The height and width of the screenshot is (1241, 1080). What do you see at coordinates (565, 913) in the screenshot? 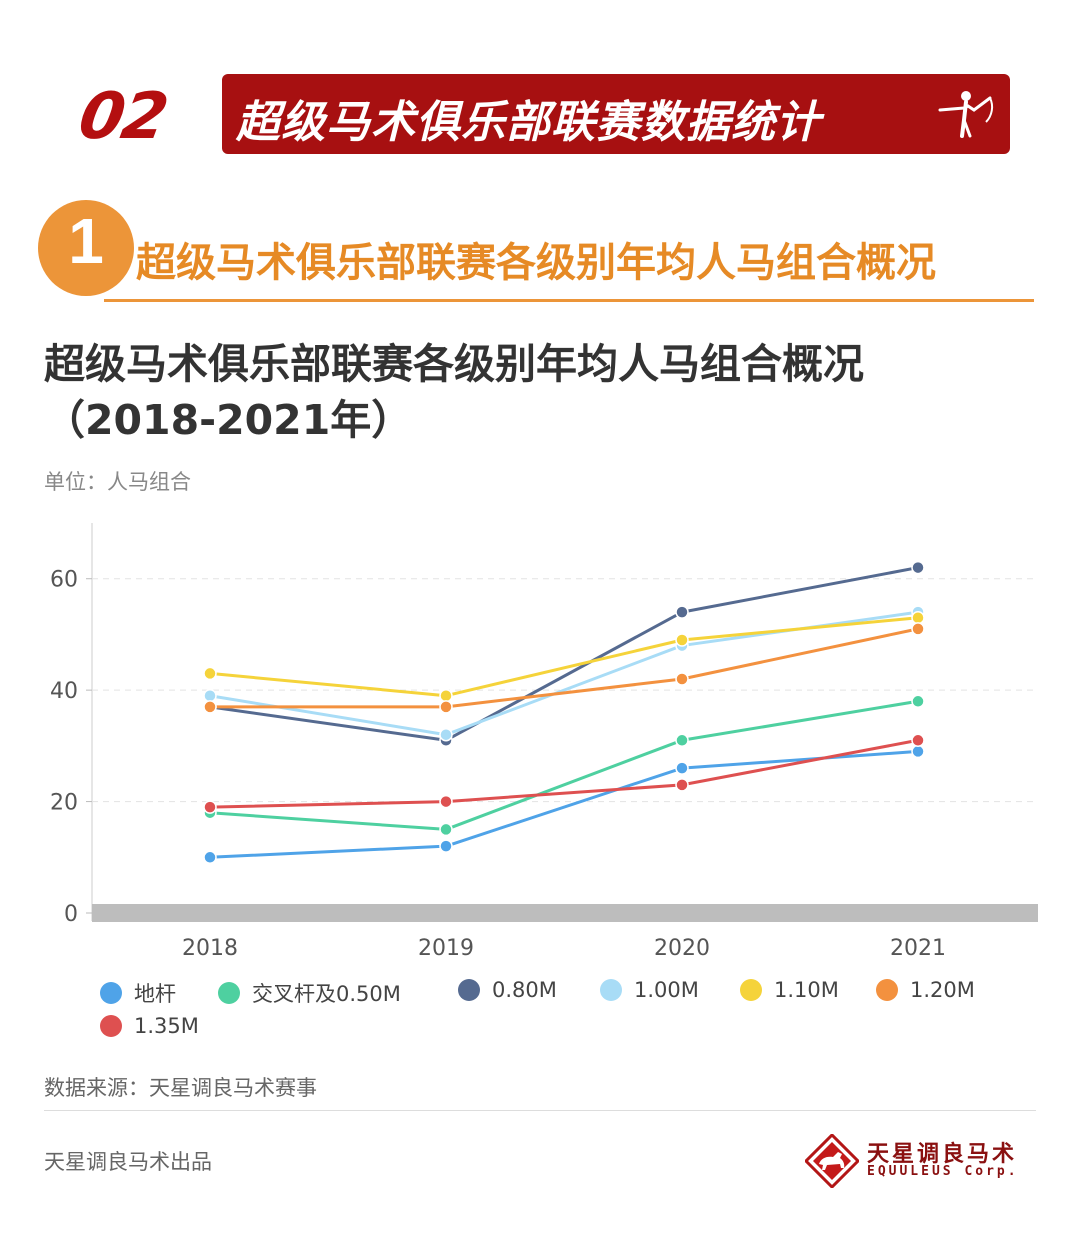
I see `x-axis-band` at bounding box center [565, 913].